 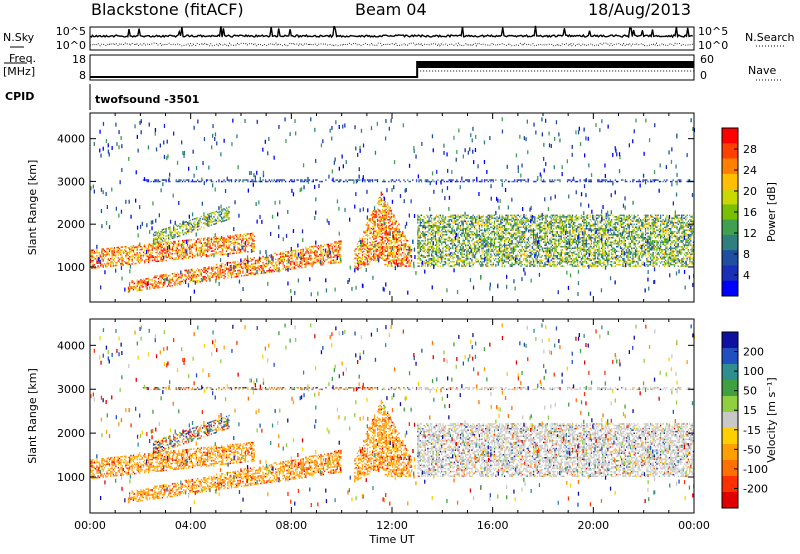 I want to click on velocity-colorbar-tick-label-4: -15, so click(x=752, y=430).